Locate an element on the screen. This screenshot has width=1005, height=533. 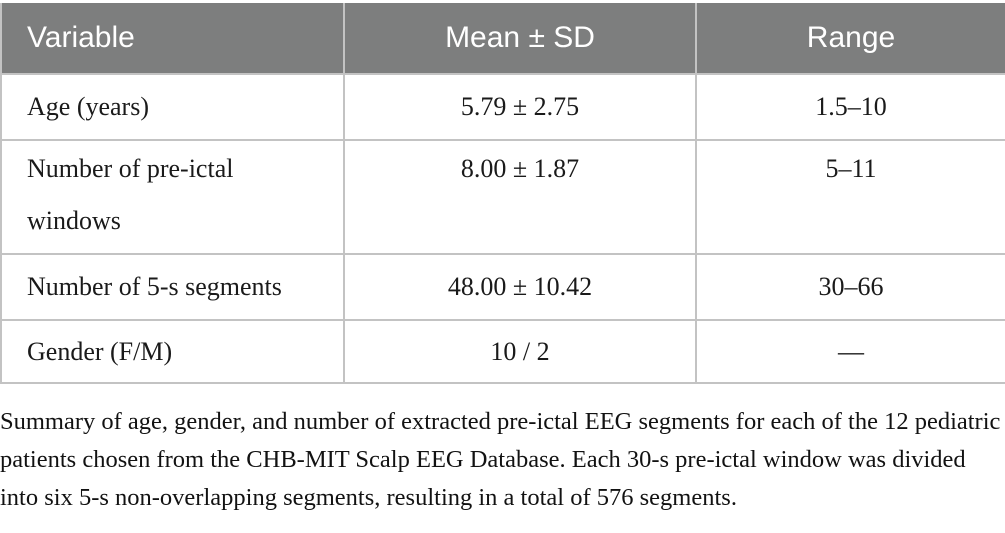
cell-variable: Gender (F/M) is located at coordinates (172, 351).